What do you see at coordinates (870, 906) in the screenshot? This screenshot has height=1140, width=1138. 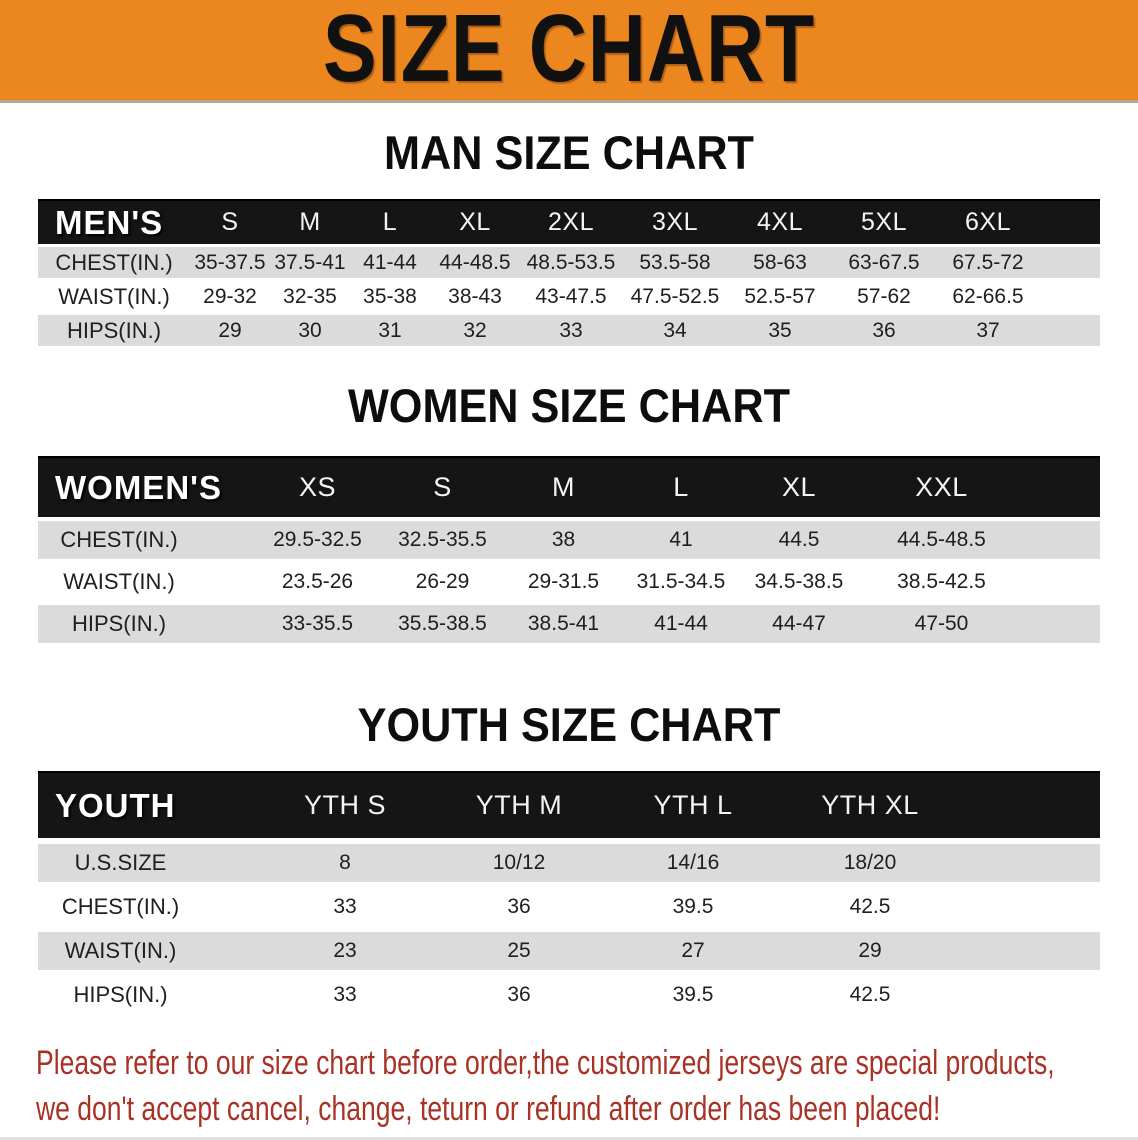 I see `youth-value-r1-c3: 42.5` at bounding box center [870, 906].